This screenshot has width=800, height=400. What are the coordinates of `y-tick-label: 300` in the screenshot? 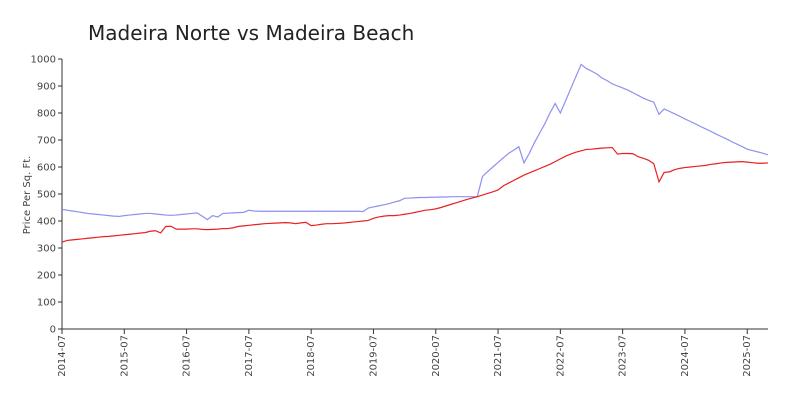 It's located at (46, 249).